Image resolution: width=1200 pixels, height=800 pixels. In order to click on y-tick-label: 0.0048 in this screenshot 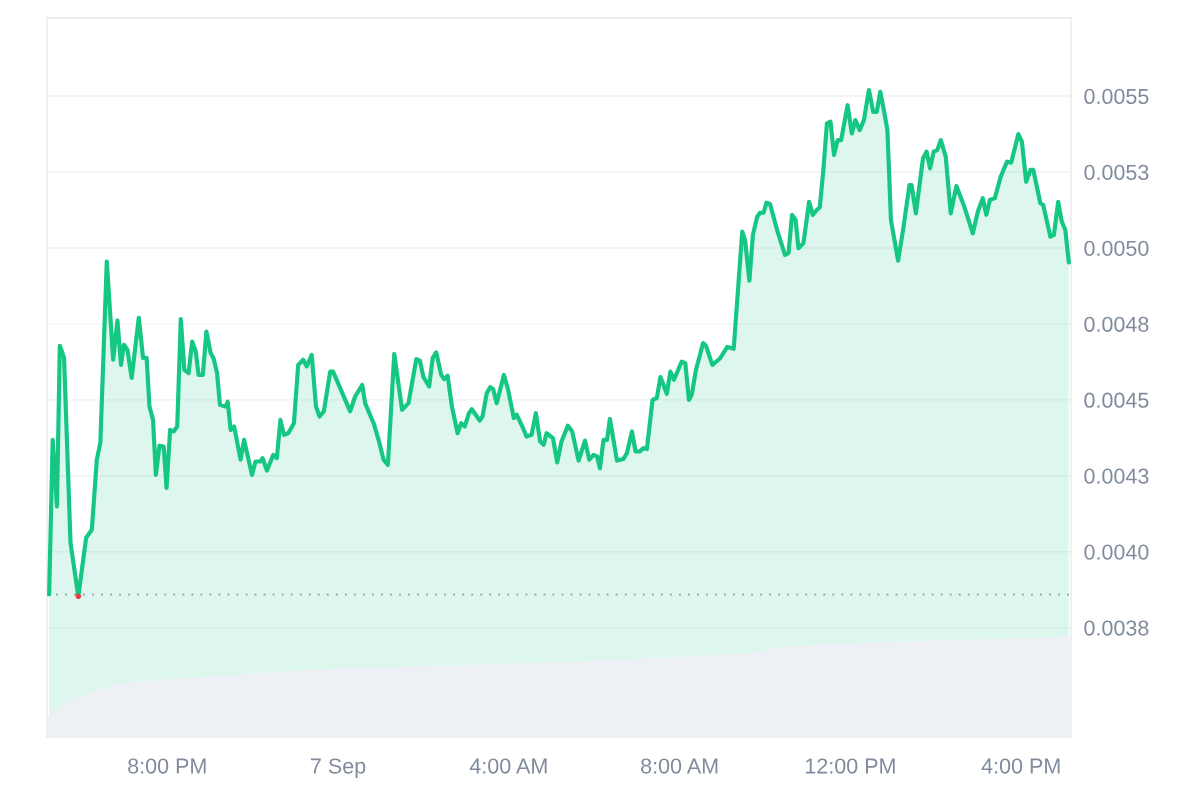, I will do `click(1116, 324)`.